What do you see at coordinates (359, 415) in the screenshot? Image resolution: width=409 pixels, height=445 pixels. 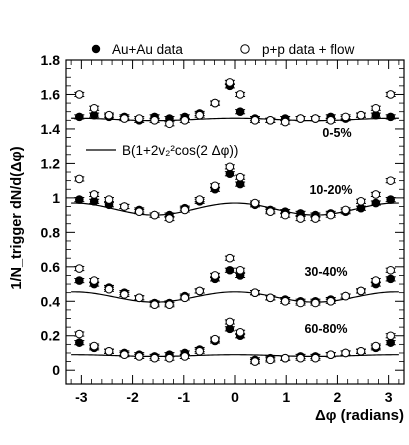 I see `x-axis-label: Δφ (radians)` at bounding box center [359, 415].